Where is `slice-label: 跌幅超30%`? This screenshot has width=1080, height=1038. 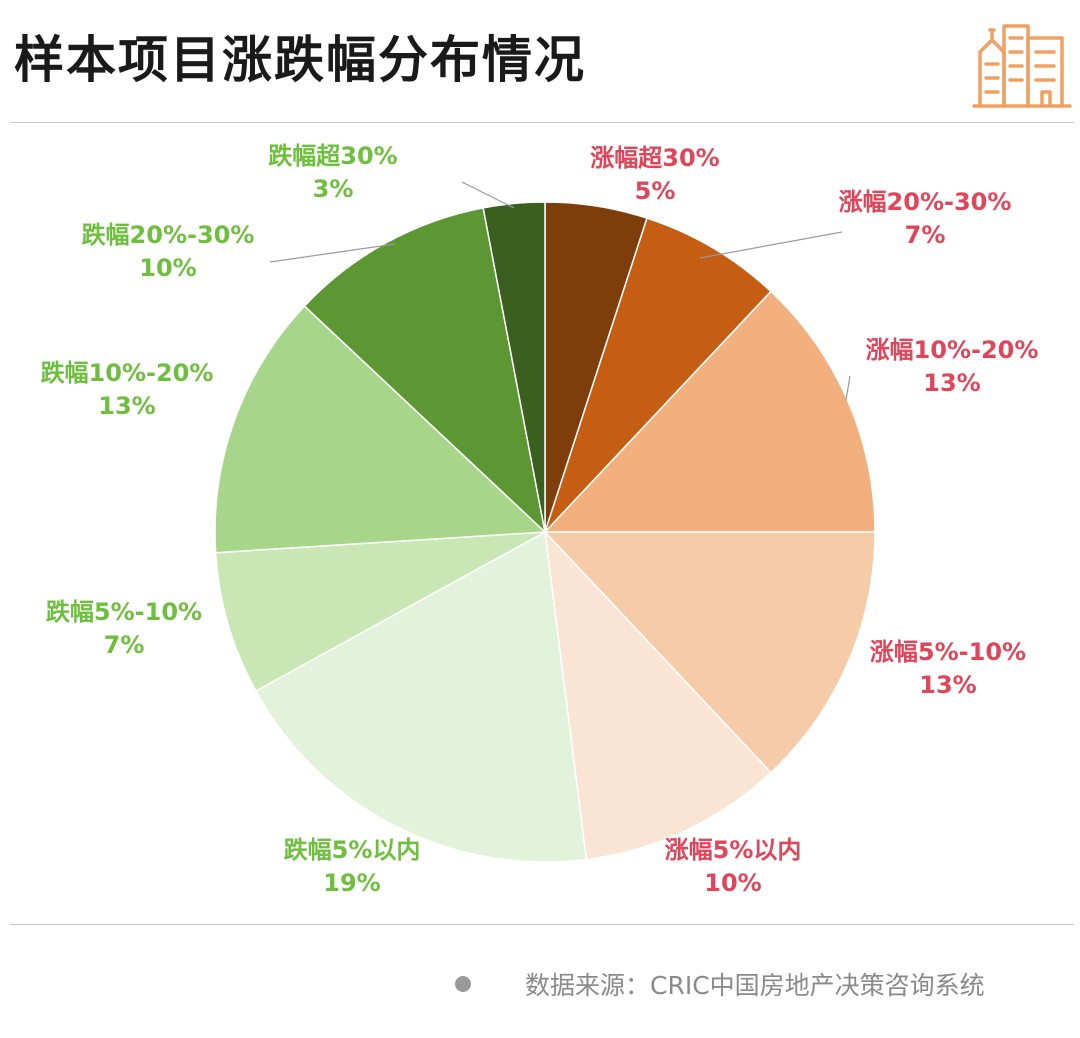
slice-label: 跌幅超30% is located at coordinates (332, 156).